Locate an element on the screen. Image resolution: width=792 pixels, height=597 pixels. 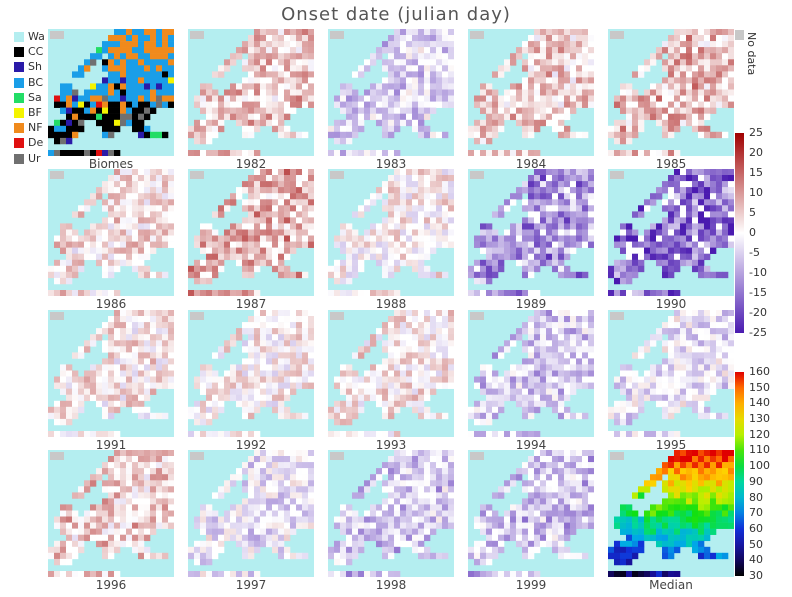
median-tick-label: 140 is located at coordinates (759, 403).